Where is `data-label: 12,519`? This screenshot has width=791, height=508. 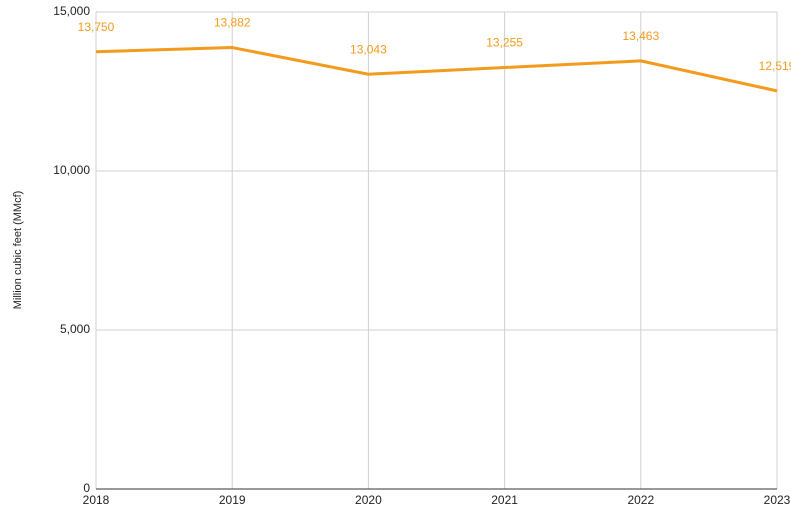
data-label: 12,519 is located at coordinates (775, 66).